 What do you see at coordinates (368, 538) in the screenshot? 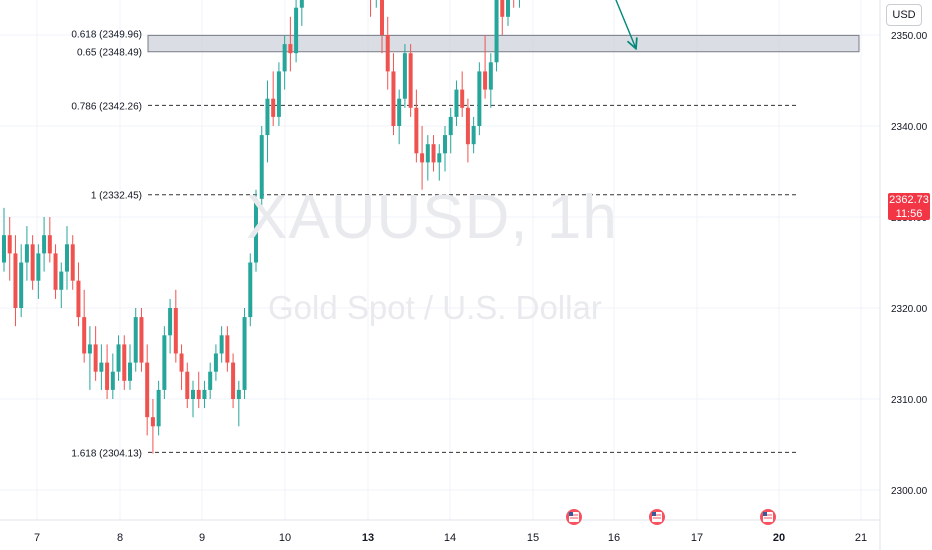
I see `time-tick-label: 13` at bounding box center [368, 538].